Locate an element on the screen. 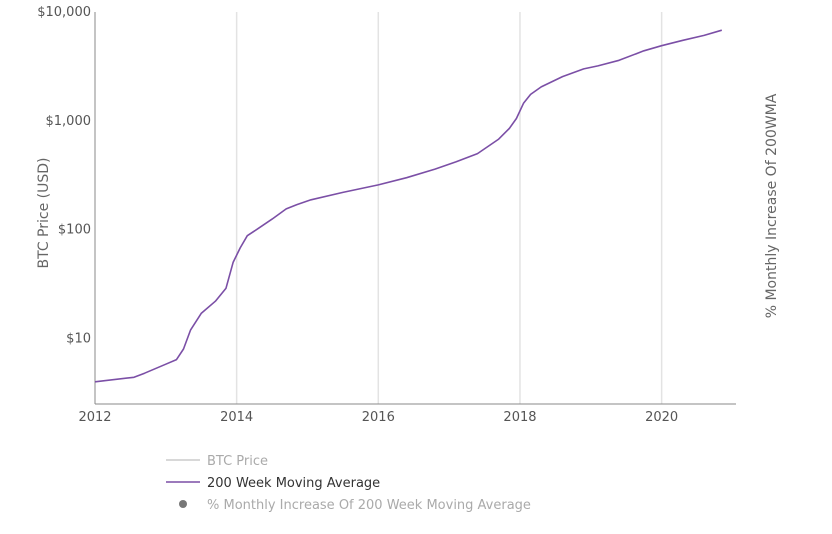  x-tick-labels: 2012 2014 2016 2018 2020 is located at coordinates (378, 417).